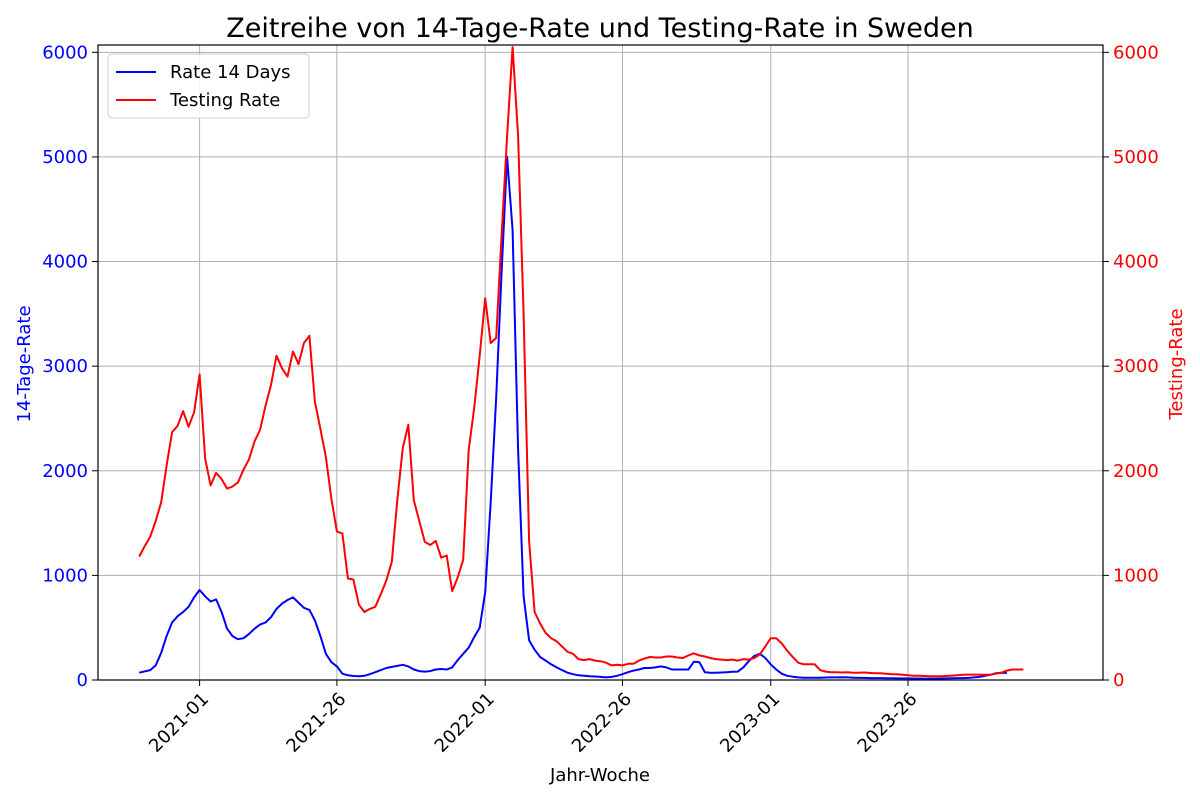 The image size is (1200, 800). Describe the element at coordinates (1136, 157) in the screenshot. I see `y-tick-label-right: 5000` at that location.